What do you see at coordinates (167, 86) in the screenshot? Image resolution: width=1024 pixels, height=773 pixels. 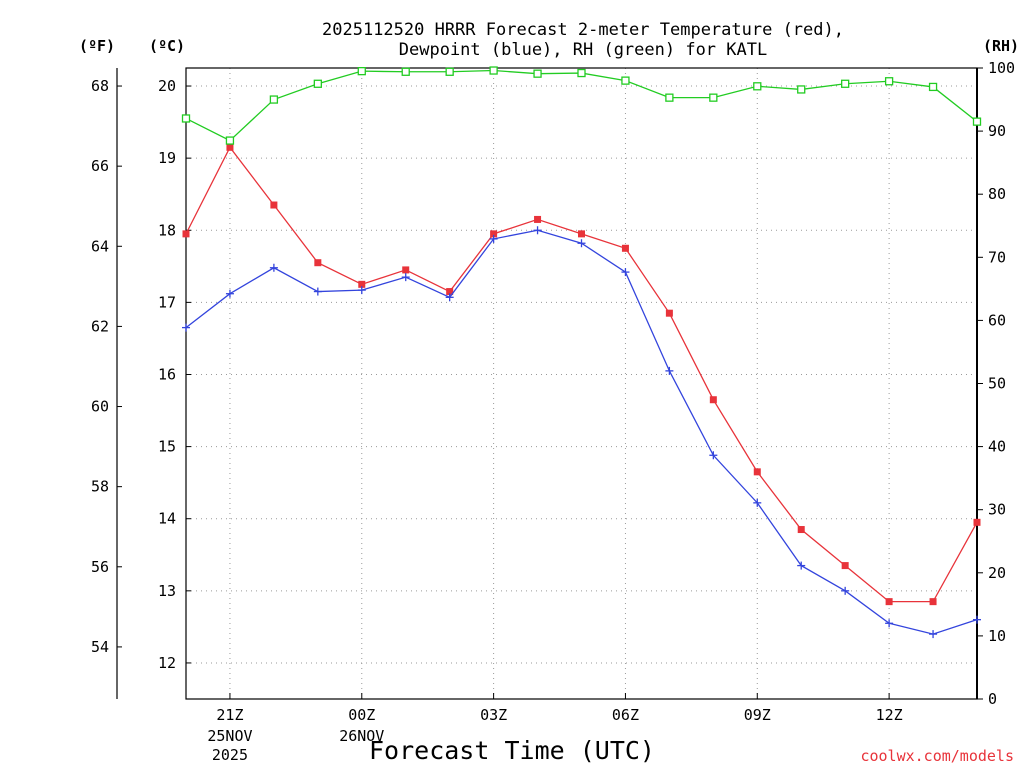 I see `celsius-tick-label: 20` at bounding box center [167, 86].